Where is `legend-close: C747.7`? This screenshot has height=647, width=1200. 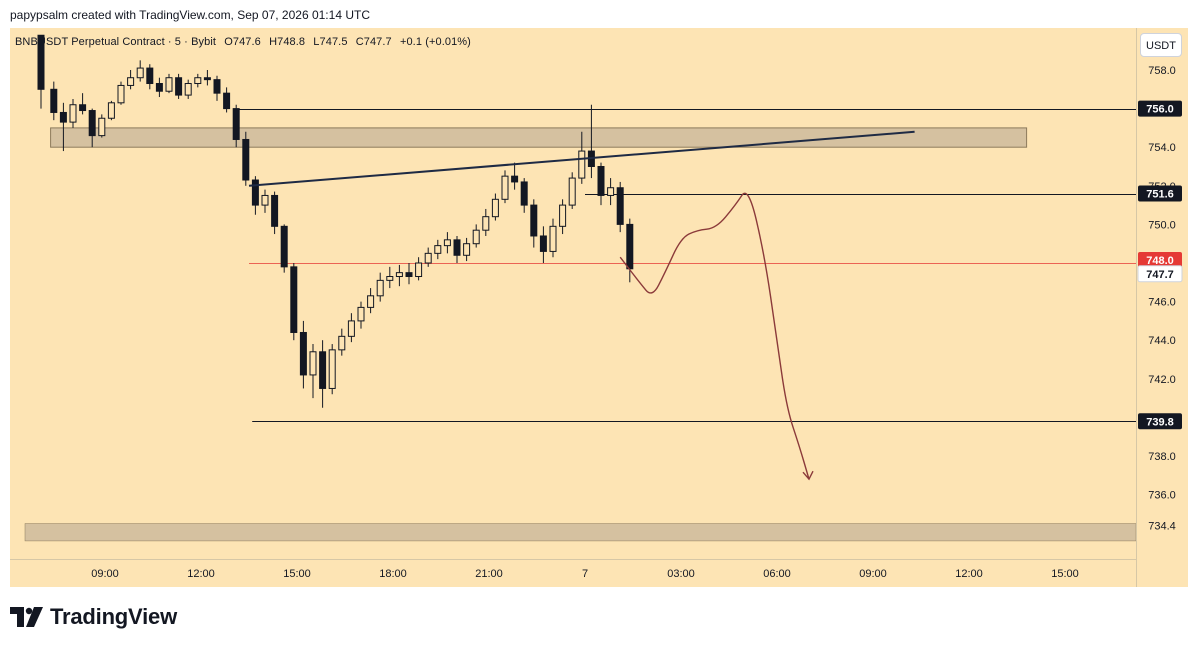
legend-close: C747.7 is located at coordinates (373, 42).